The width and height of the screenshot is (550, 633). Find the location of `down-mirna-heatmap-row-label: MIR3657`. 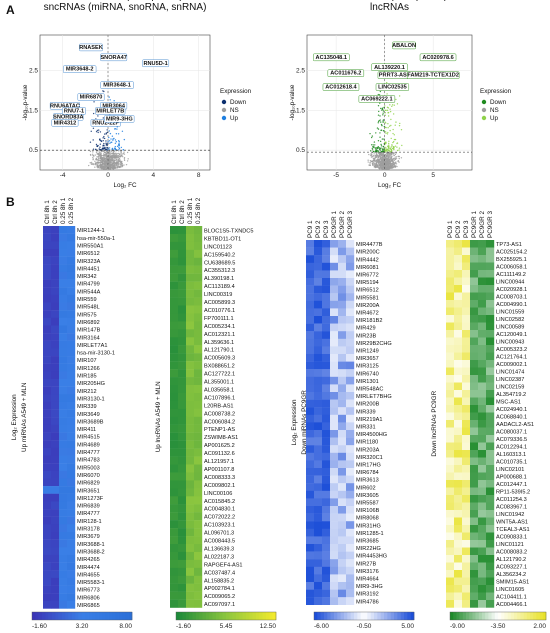

down-mirna-heatmap-row-label: MIR3657 is located at coordinates (367, 359).